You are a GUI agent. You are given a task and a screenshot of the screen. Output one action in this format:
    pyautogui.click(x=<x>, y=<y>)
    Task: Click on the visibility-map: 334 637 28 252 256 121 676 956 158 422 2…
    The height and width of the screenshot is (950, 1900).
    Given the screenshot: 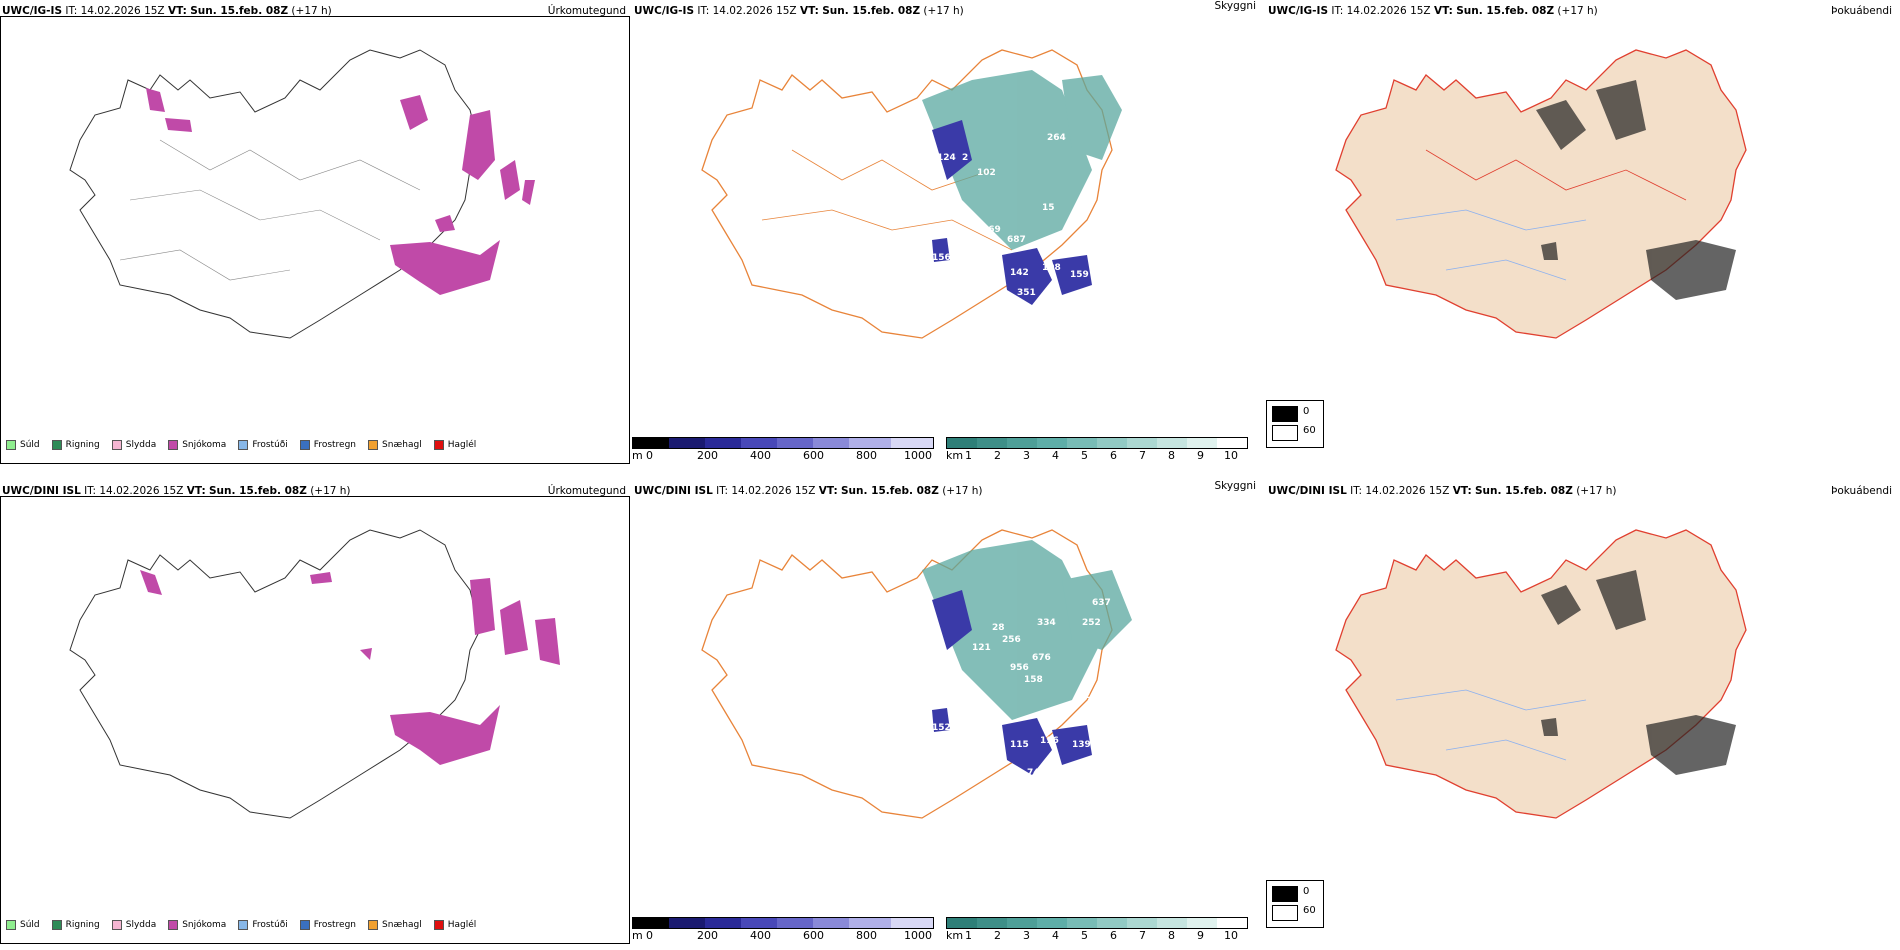 What is the action you would take?
    pyautogui.click(x=917, y=674)
    